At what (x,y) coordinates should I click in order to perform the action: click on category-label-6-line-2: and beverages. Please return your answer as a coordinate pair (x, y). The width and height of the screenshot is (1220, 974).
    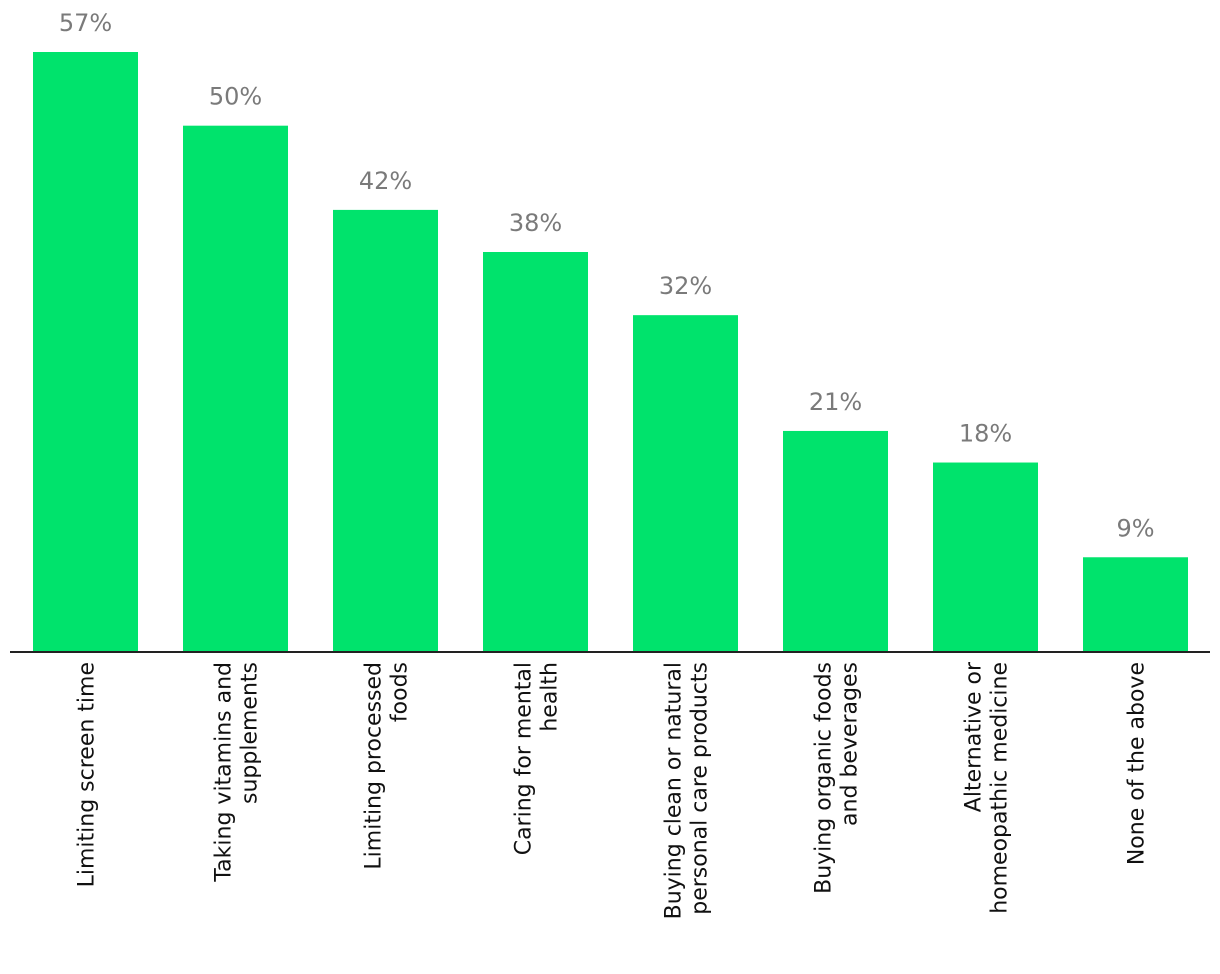
    Looking at the image, I should click on (850, 744).